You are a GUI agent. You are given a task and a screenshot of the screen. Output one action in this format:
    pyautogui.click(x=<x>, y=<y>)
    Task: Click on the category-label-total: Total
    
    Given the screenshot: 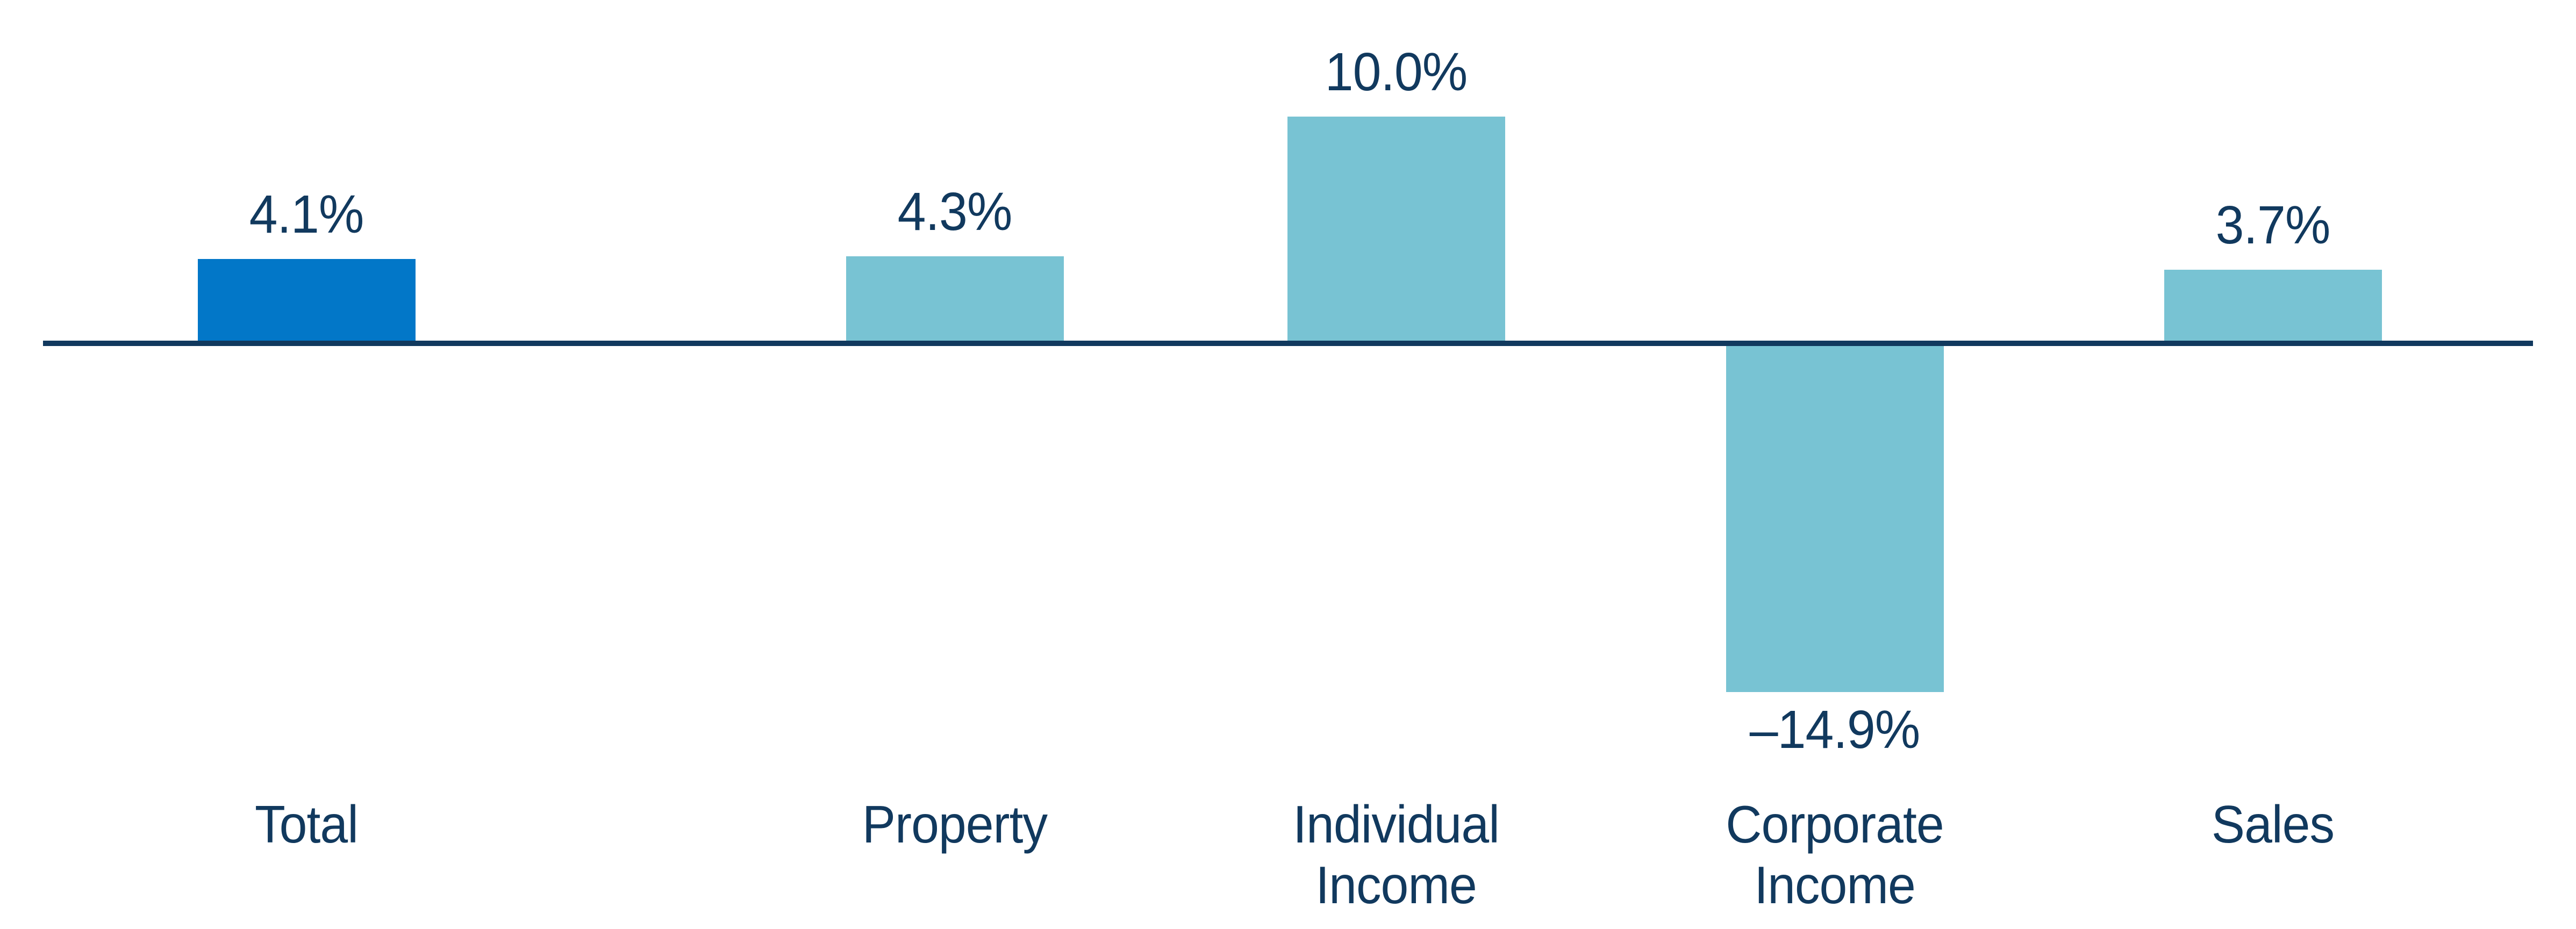 What is the action you would take?
    pyautogui.click(x=307, y=824)
    